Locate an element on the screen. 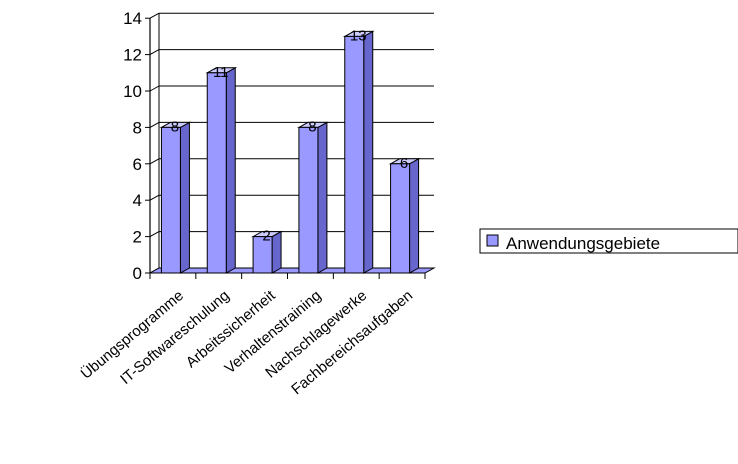 The width and height of the screenshot is (738, 464). y-tick-label: 10 is located at coordinates (132, 91).